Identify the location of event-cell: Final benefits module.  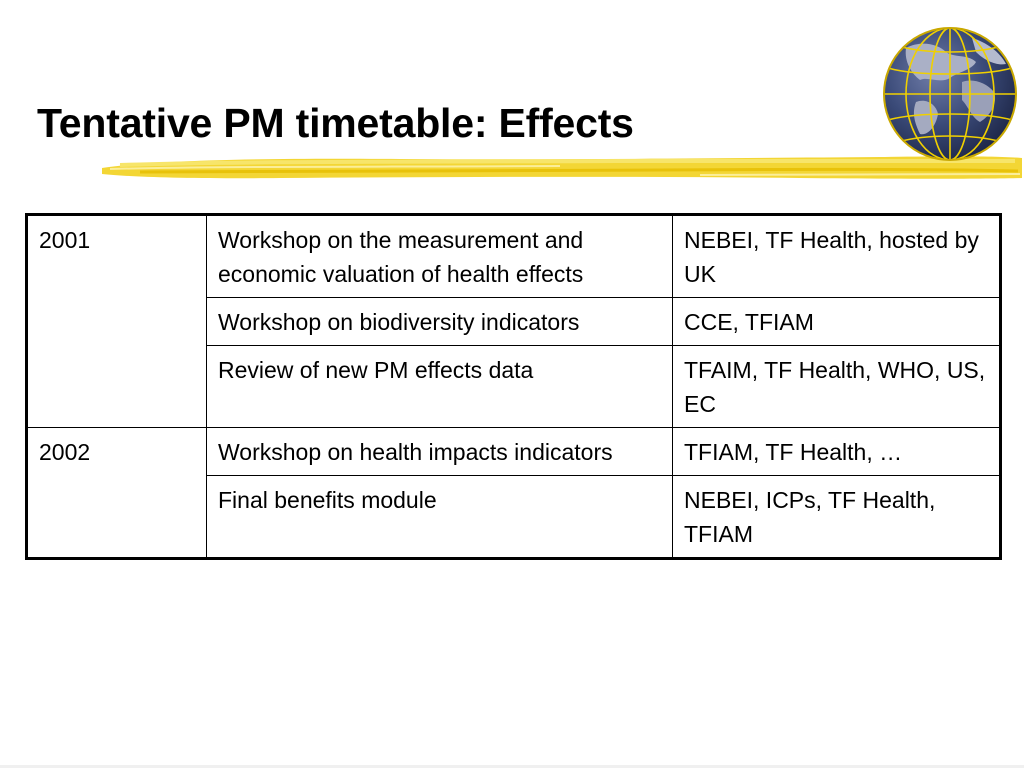
(439, 517).